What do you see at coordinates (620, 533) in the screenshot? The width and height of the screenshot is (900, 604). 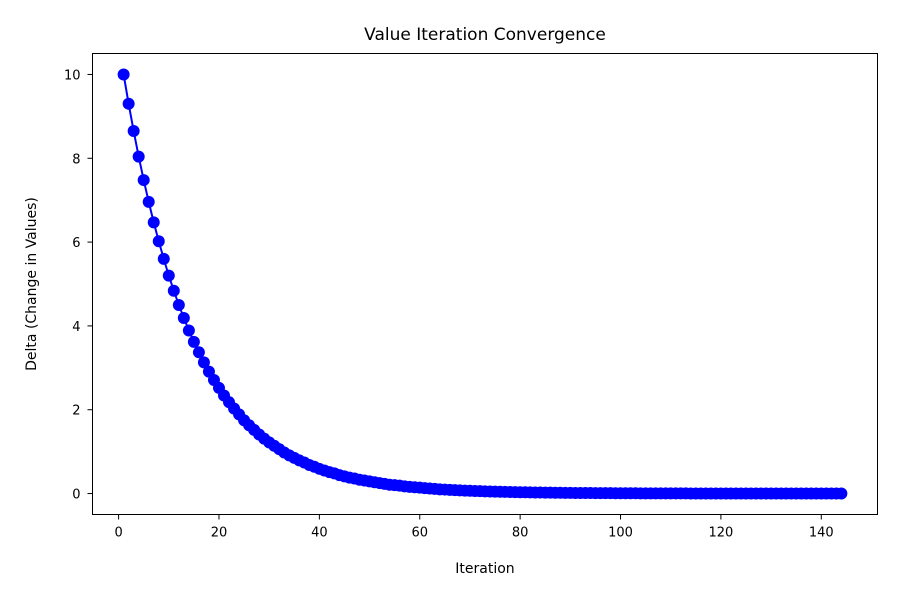 I see `x-tick-label: 100` at bounding box center [620, 533].